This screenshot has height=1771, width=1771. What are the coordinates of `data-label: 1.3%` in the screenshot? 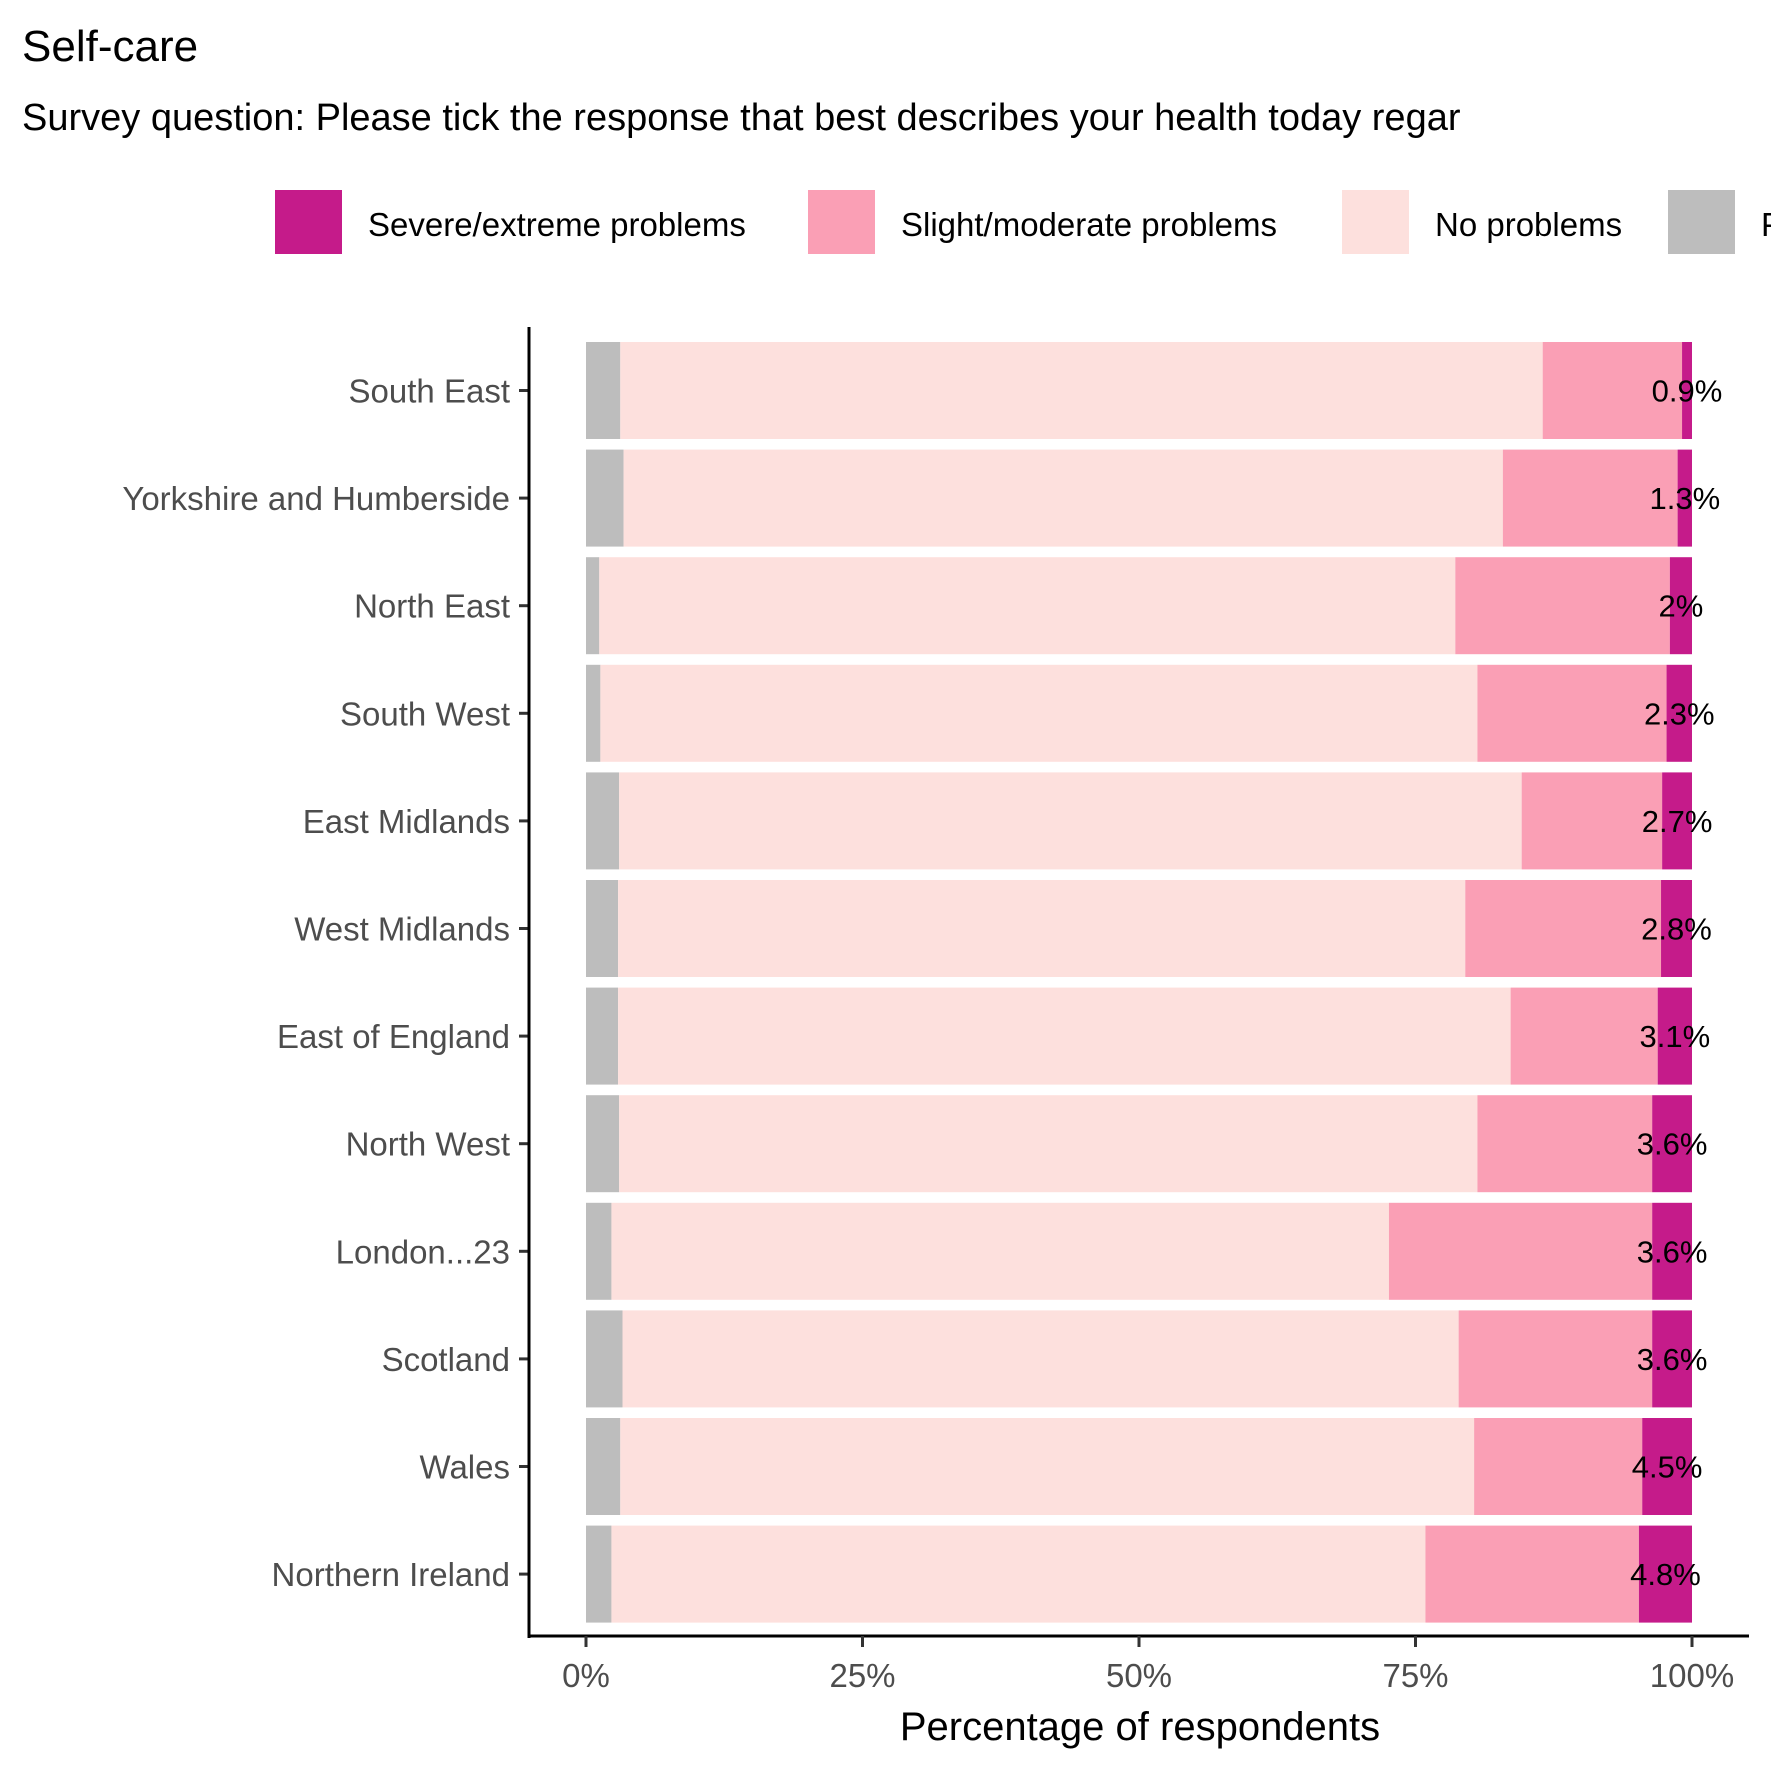 It's located at (1684, 498).